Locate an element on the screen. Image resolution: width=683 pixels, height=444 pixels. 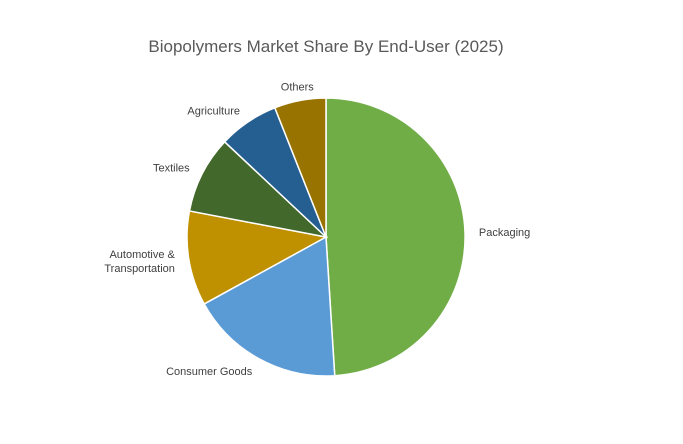
slice-label-packaging: Packaging is located at coordinates (504, 233).